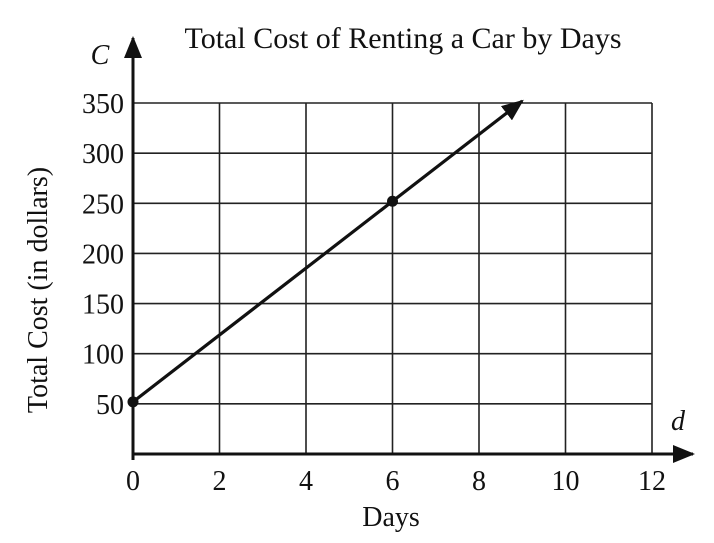 The width and height of the screenshot is (714, 543). I want to click on x-tick-label: 0, so click(133, 481).